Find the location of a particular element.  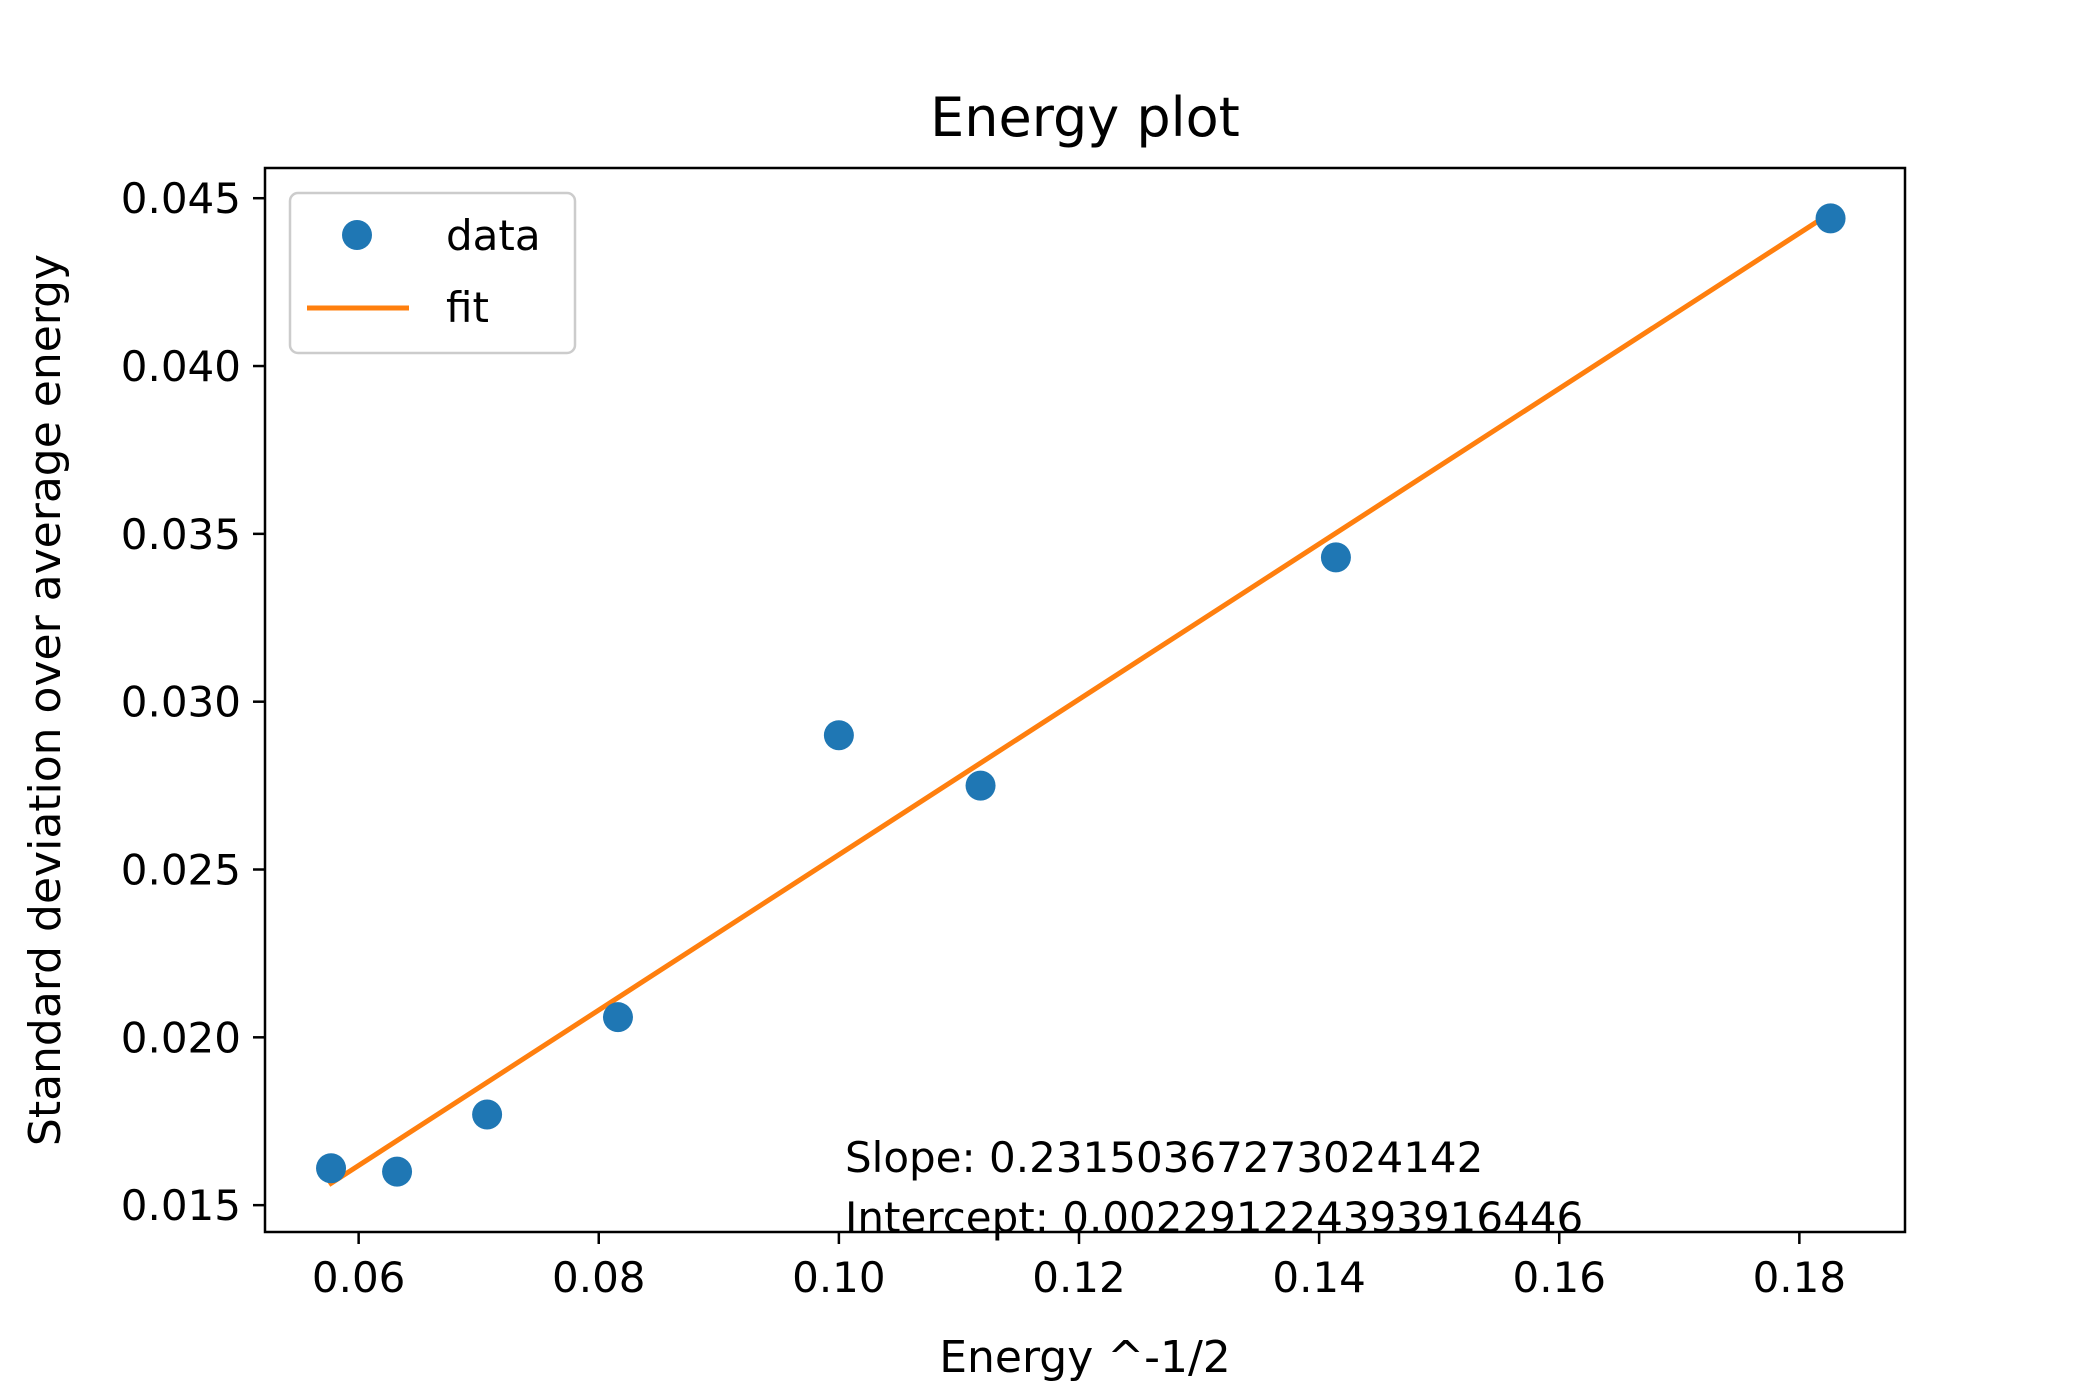

y-tick-label: 0.030 is located at coordinates (181, 702).